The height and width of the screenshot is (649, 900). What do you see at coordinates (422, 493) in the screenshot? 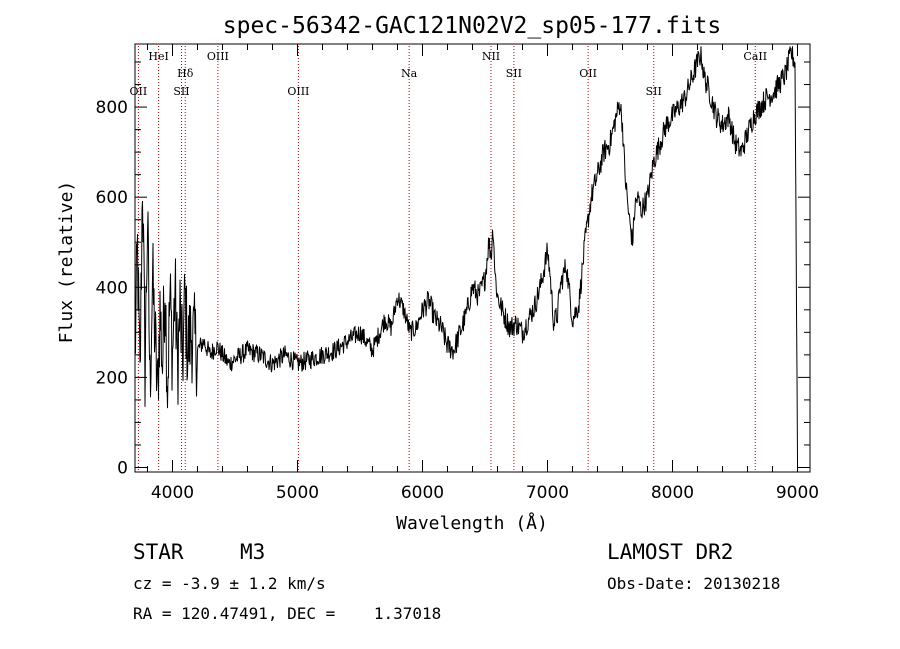
I see `x-tick-label: 6000` at bounding box center [422, 493].